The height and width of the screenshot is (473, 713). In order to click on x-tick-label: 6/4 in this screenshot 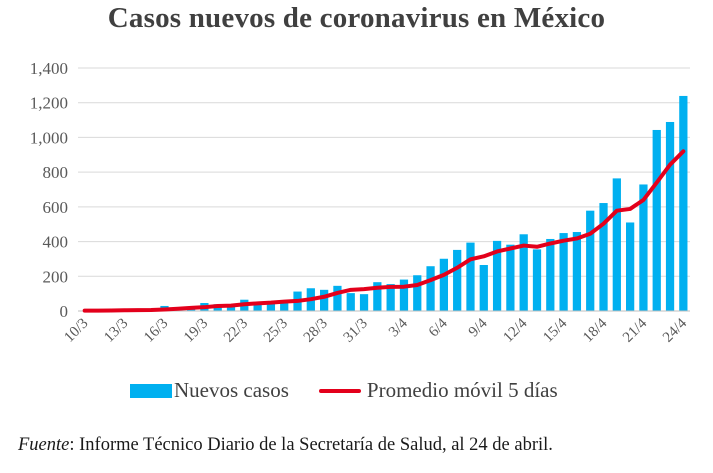, I will do `click(438, 327)`.